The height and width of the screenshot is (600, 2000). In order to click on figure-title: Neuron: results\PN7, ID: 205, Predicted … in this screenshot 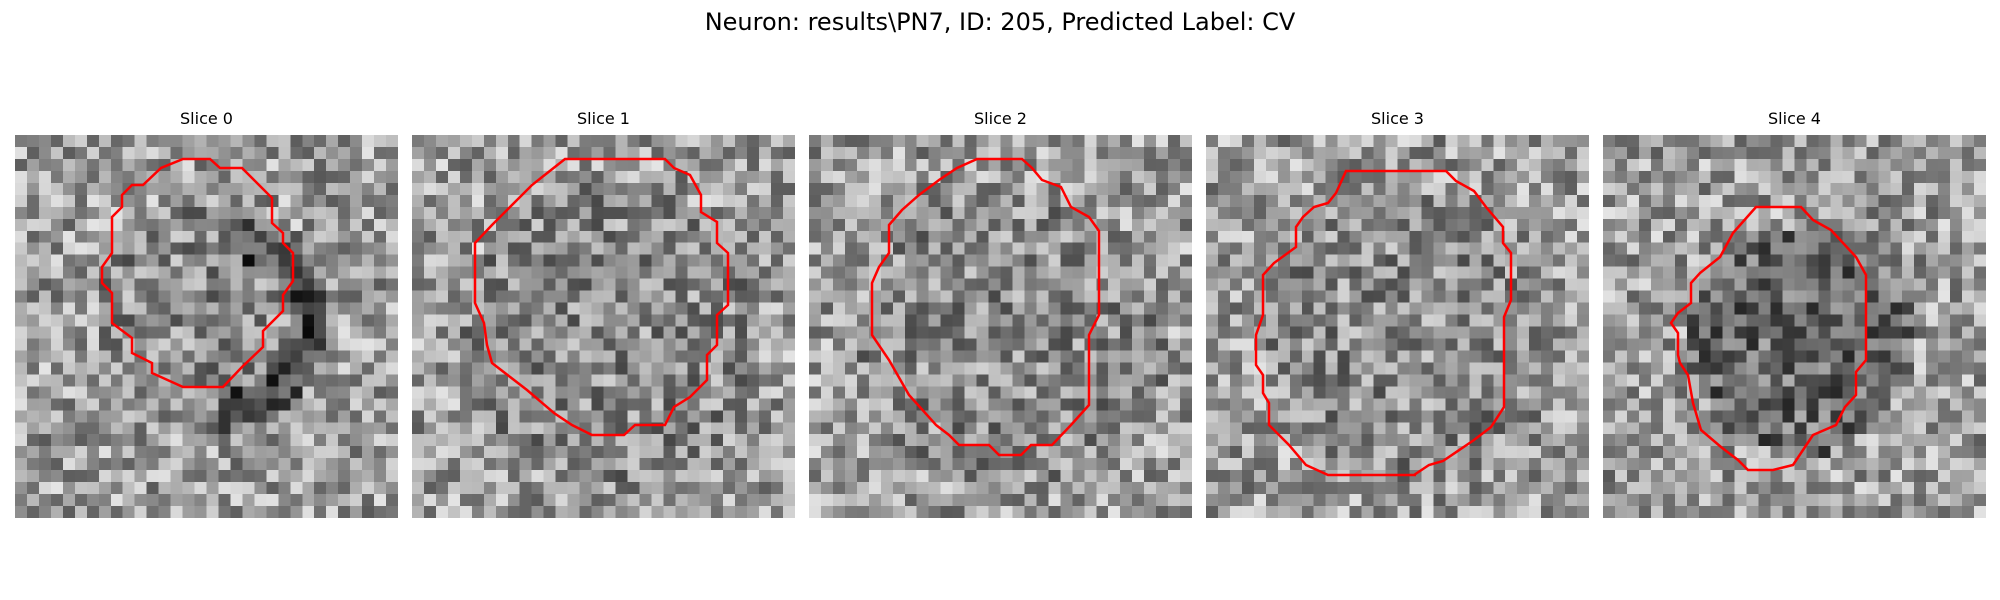, I will do `click(1000, 22)`.